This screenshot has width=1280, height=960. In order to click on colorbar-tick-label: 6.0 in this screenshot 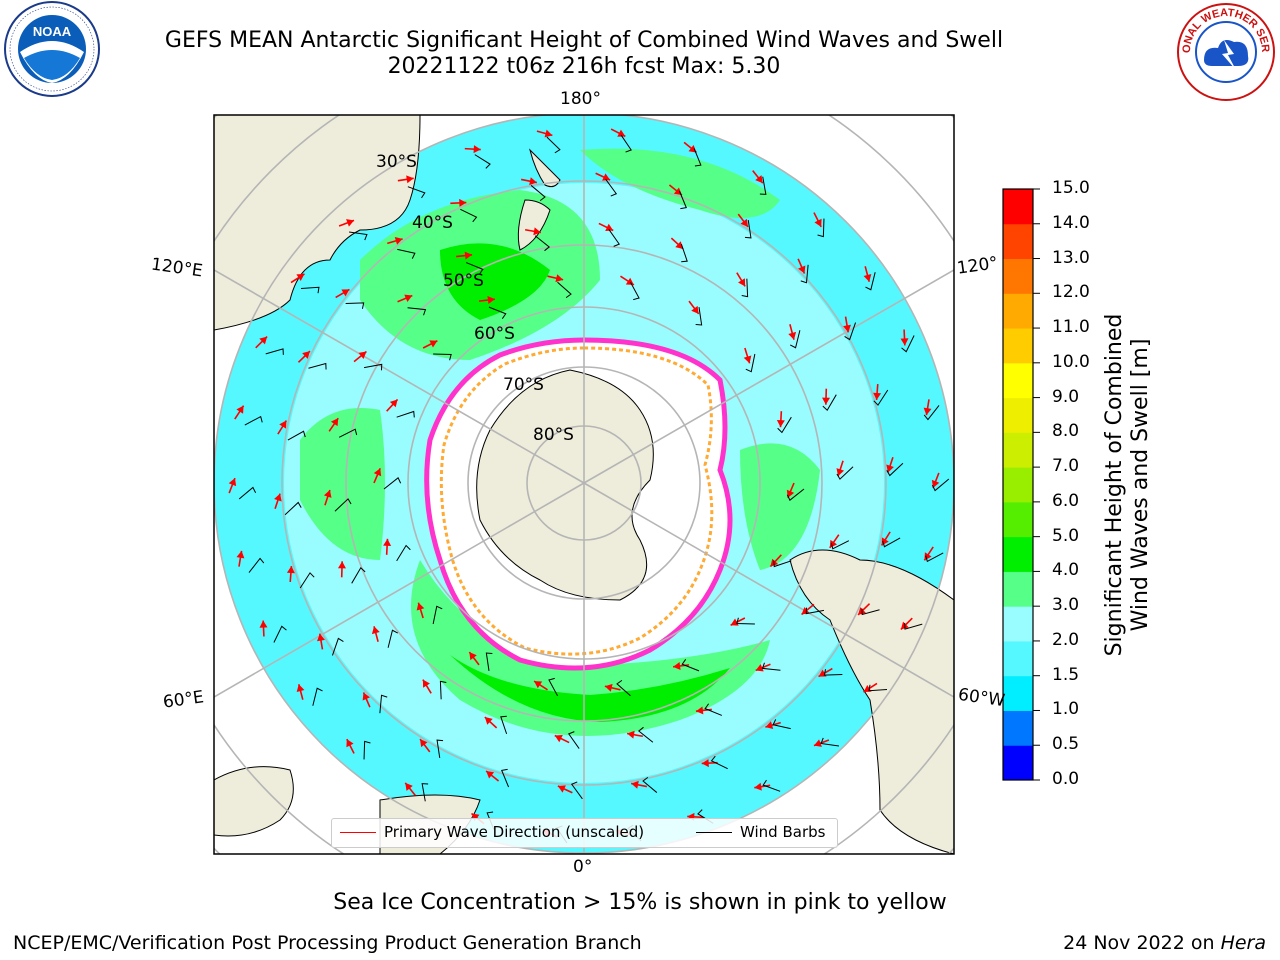, I will do `click(1066, 500)`.